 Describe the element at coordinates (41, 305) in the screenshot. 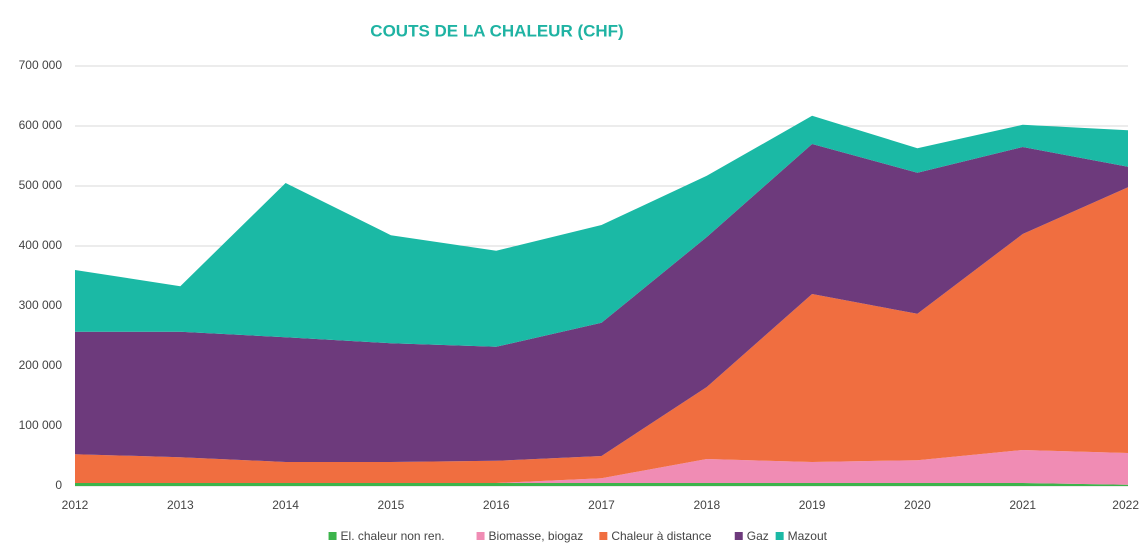

I see `y-tick-label: 300 000` at that location.